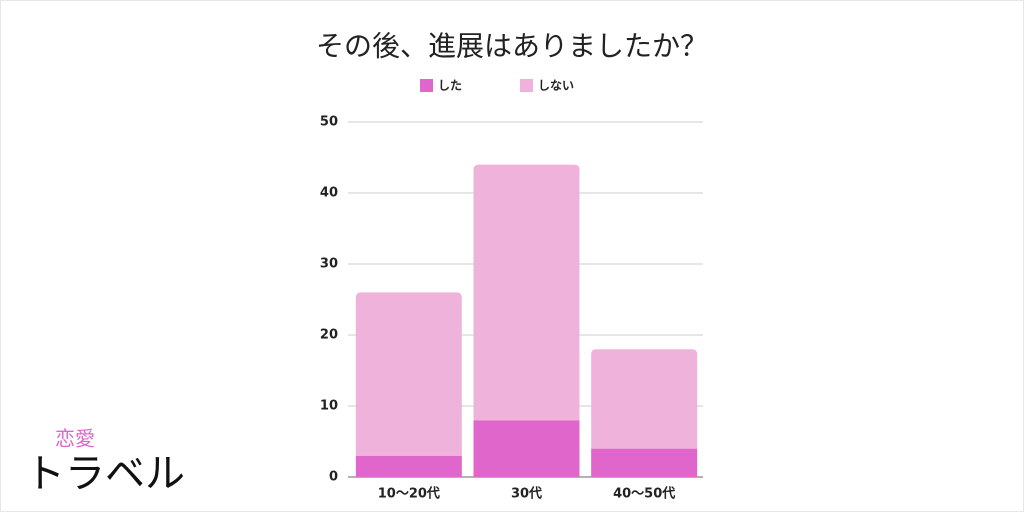 The width and height of the screenshot is (1024, 512). What do you see at coordinates (512, 46) in the screenshot?
I see `chart-title: その後、進展はありましたか？` at bounding box center [512, 46].